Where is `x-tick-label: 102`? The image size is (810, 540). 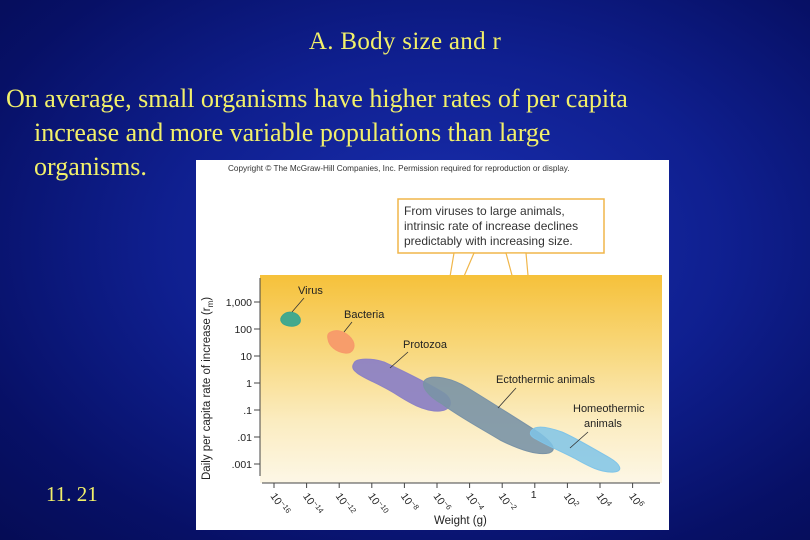 x-tick-label: 102 is located at coordinates (571, 500).